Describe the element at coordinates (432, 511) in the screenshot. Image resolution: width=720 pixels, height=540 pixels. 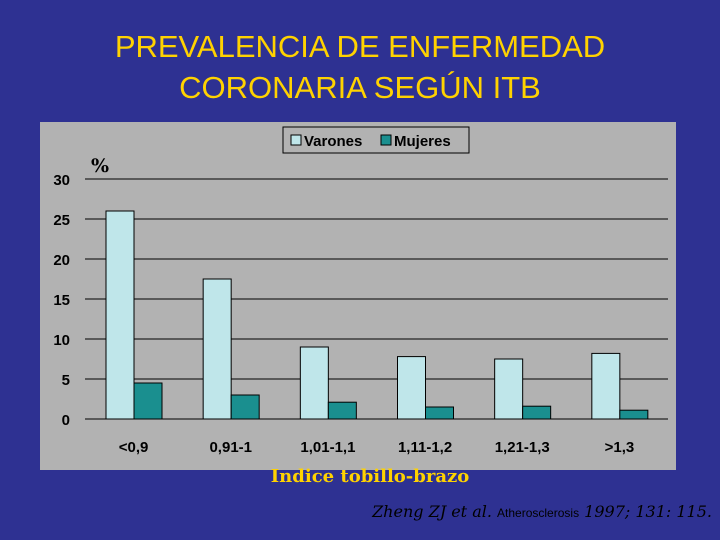
I see `citation-authors: Zheng ZJ et al.` at that location.